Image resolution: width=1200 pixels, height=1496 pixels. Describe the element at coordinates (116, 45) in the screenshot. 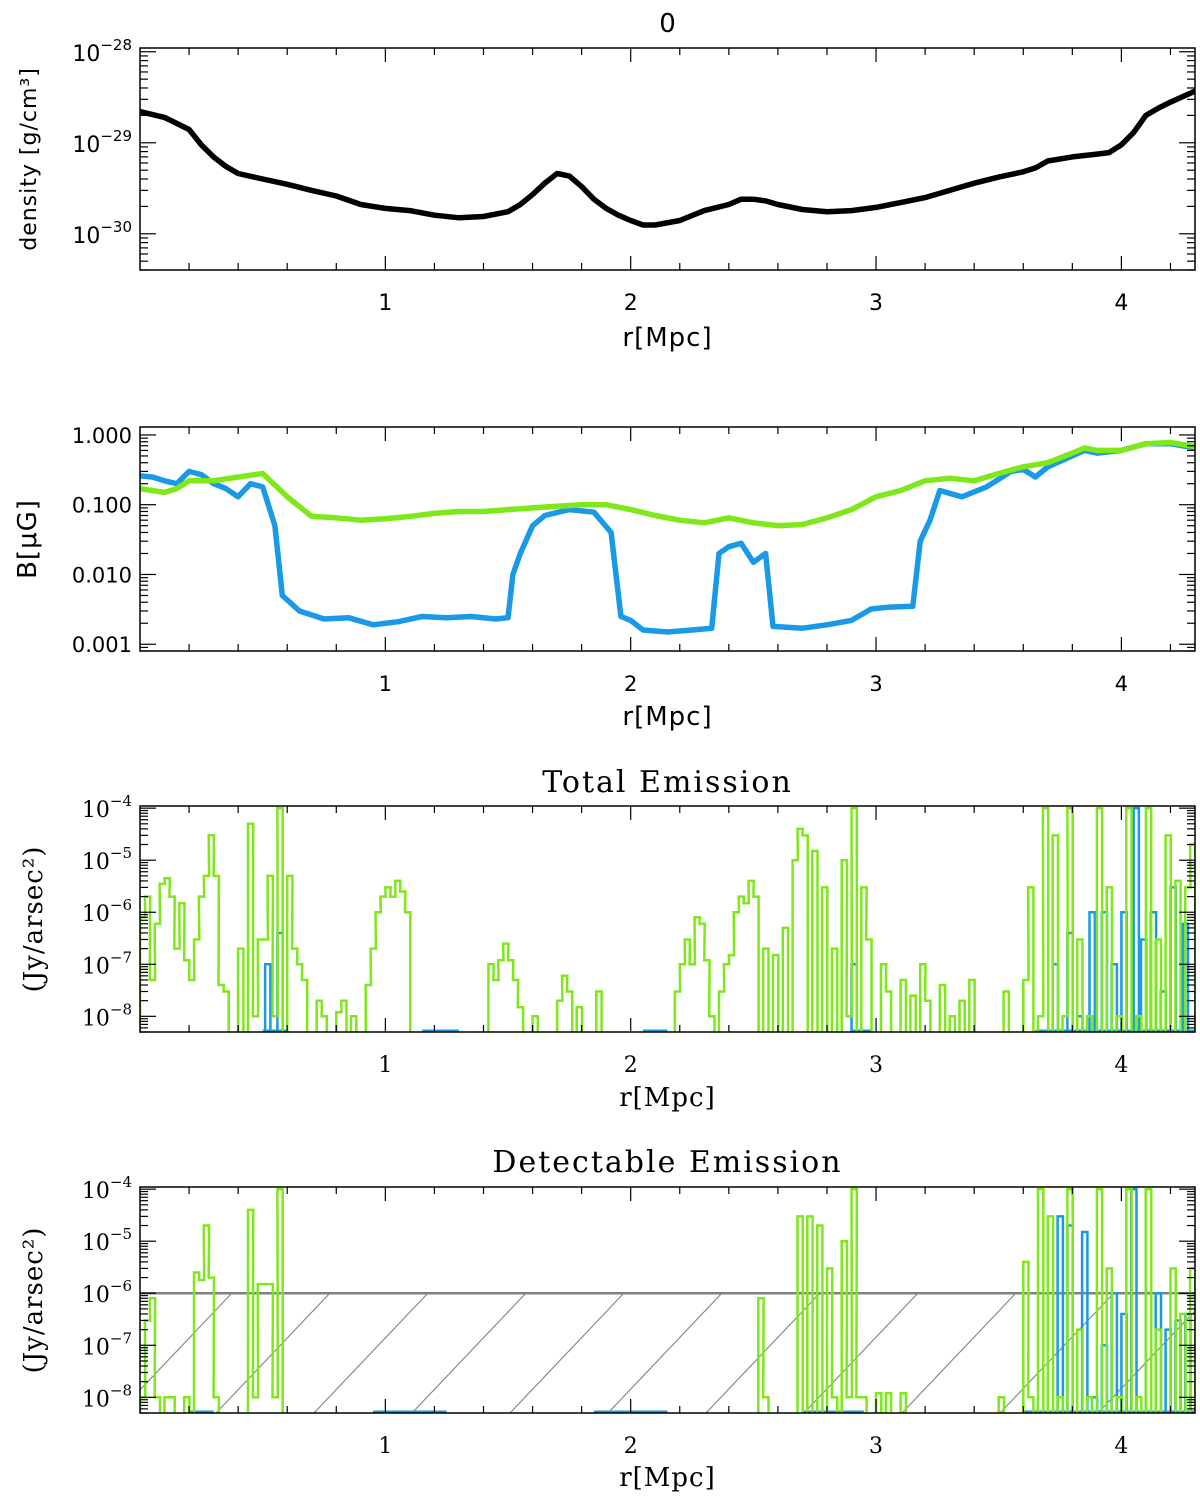

I see `y-tick-exponent: −28` at that location.